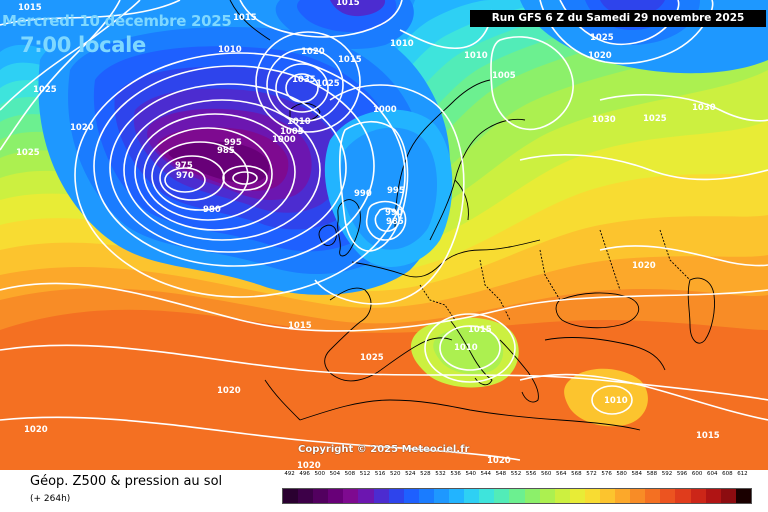 This screenshot has width=768, height=512. Describe the element at coordinates (350, 474) in the screenshot. I see `scale-tick-label: 508` at that location.